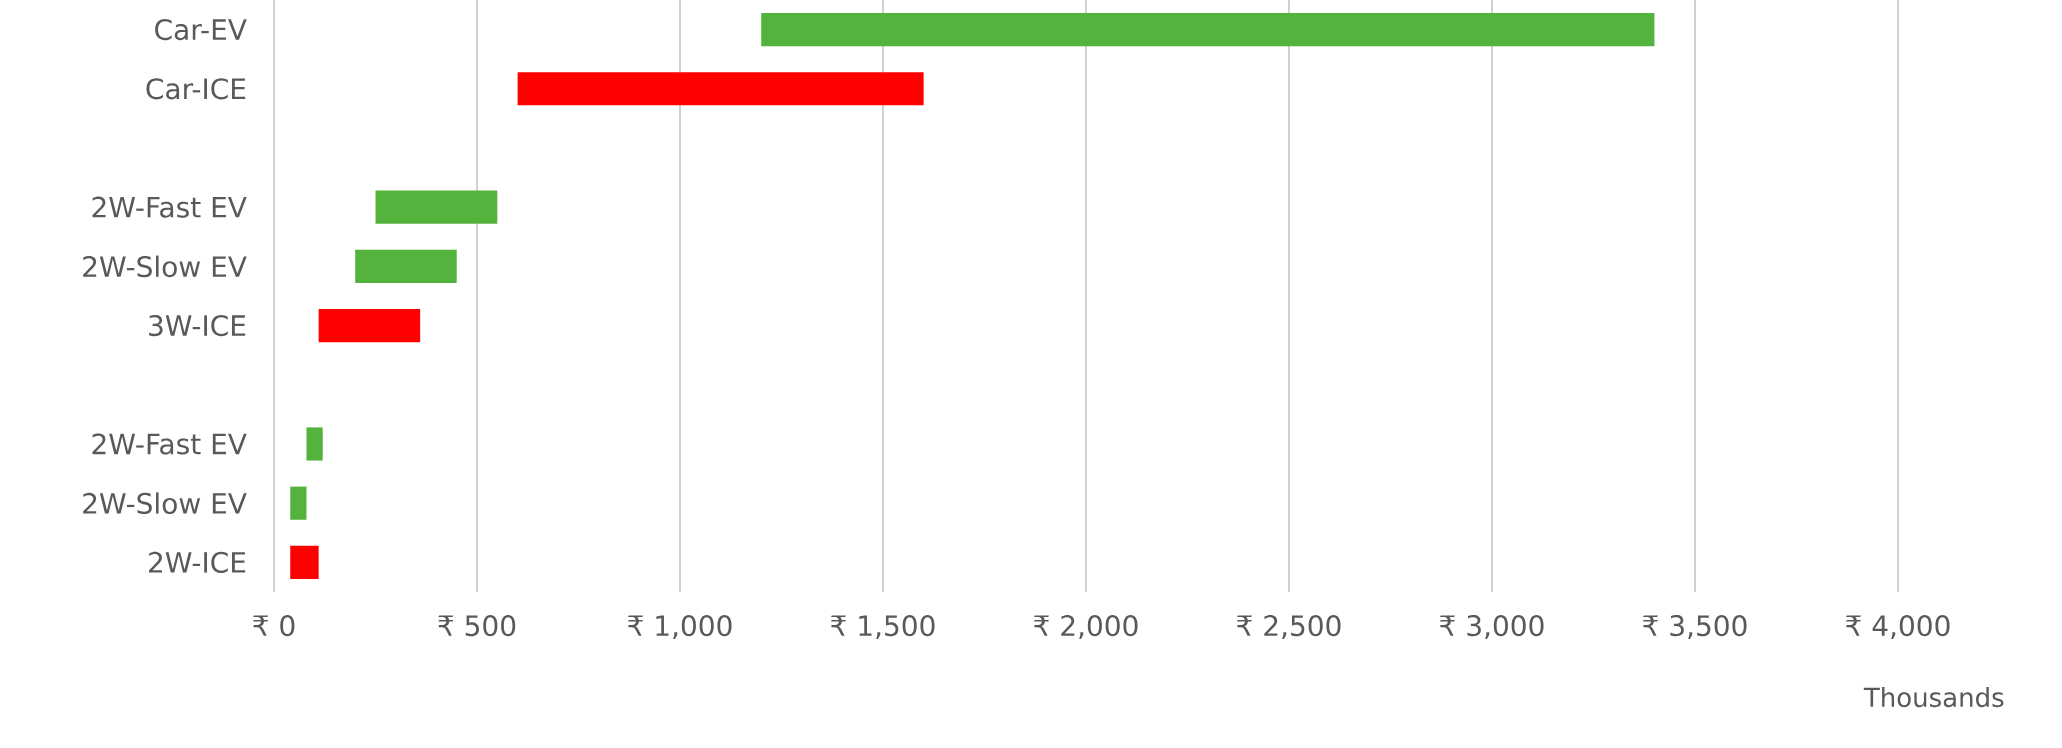  I want to click on y-tick-label: 2W-ICE, so click(197, 562).